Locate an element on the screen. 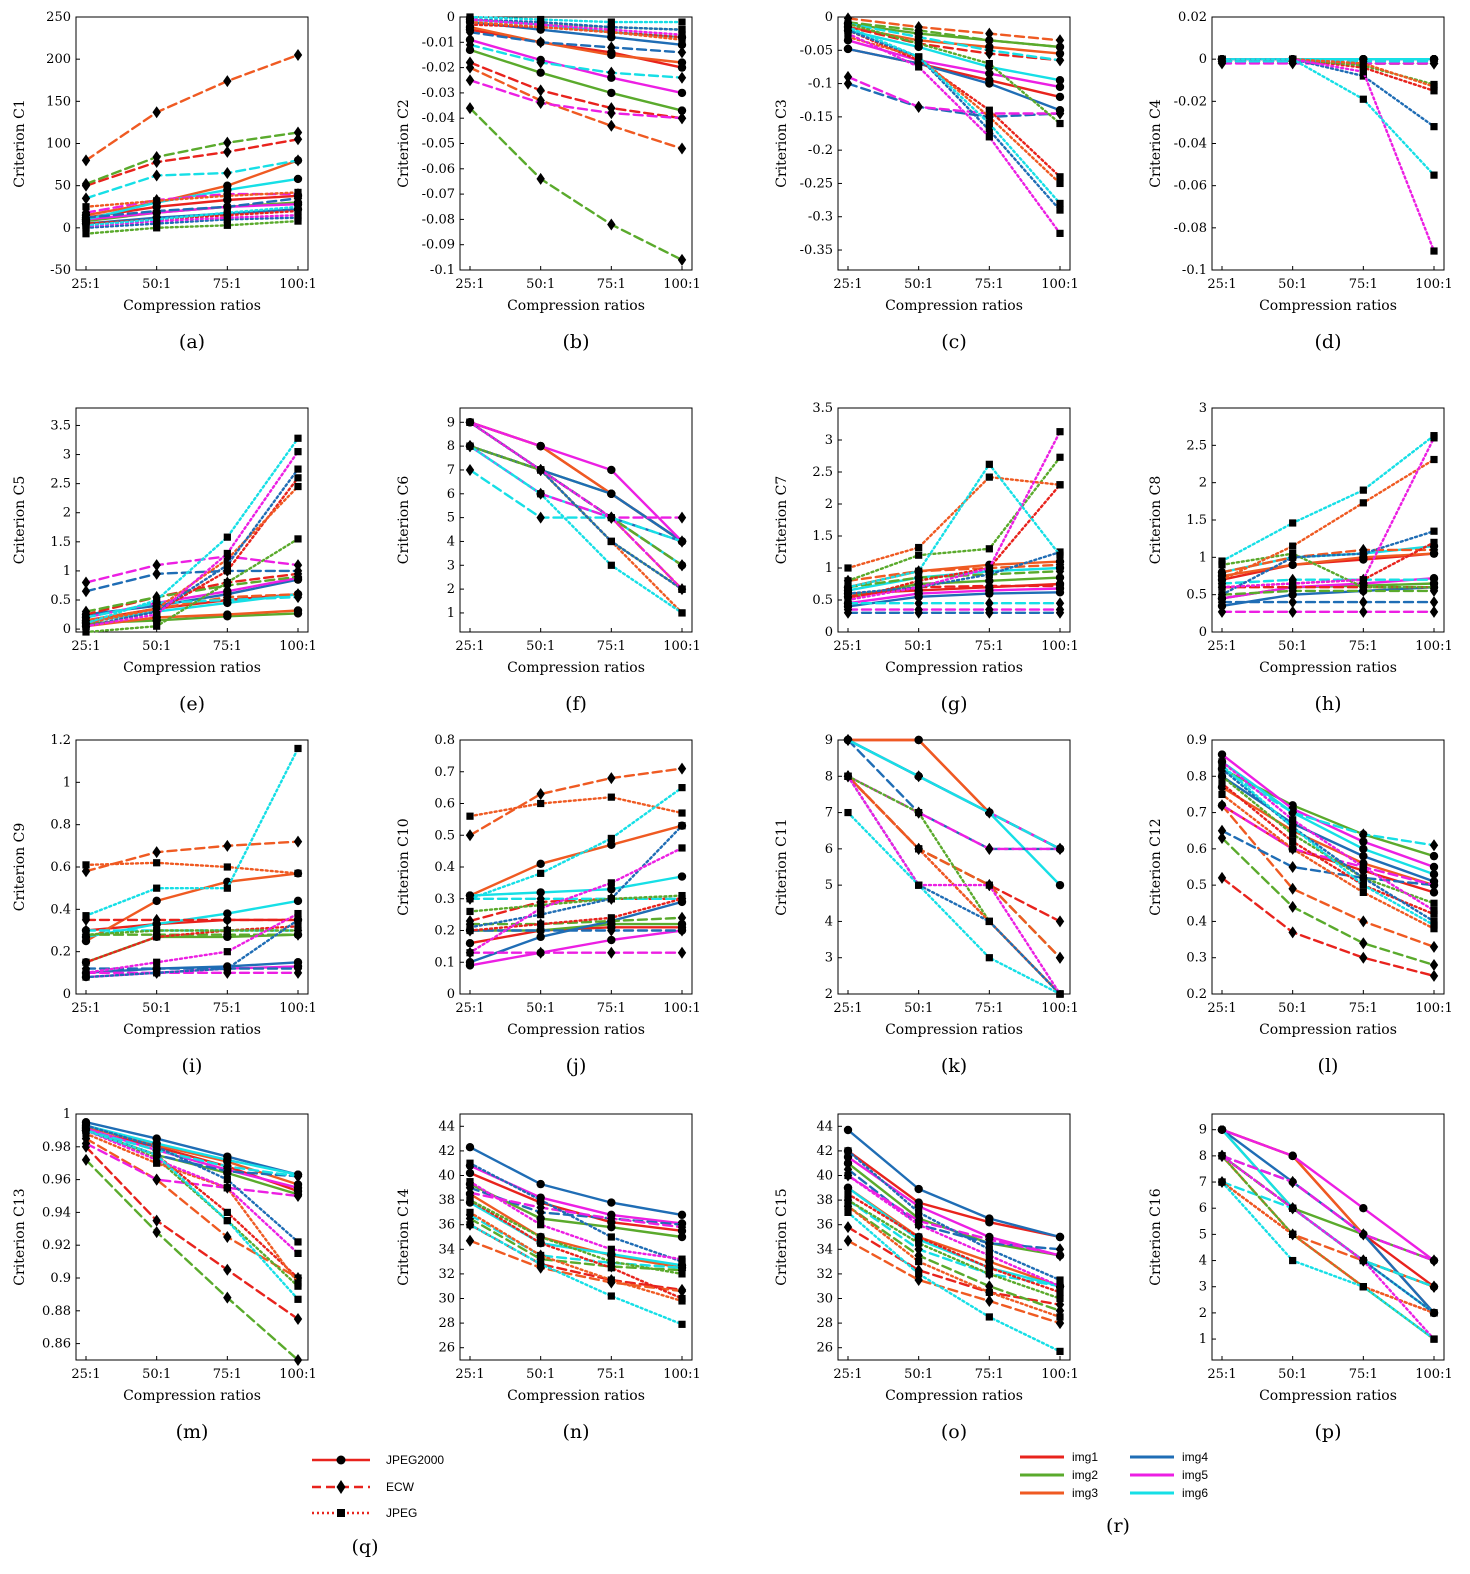 The height and width of the screenshot is (1574, 1470). panel-b-axes-box is located at coordinates (576, 143).